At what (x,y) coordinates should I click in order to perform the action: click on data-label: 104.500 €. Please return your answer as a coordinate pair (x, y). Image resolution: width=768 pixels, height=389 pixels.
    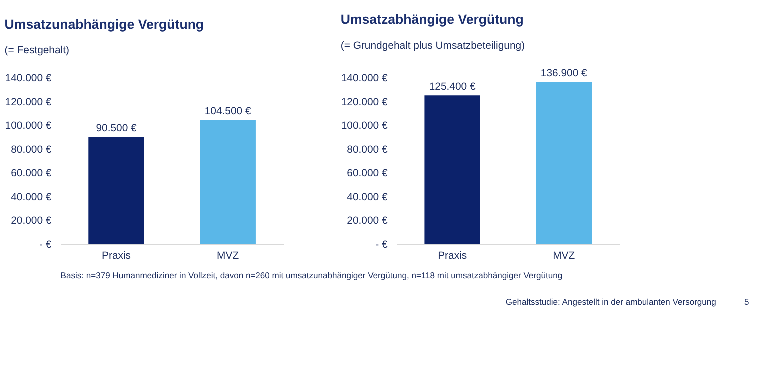
    Looking at the image, I should click on (228, 112).